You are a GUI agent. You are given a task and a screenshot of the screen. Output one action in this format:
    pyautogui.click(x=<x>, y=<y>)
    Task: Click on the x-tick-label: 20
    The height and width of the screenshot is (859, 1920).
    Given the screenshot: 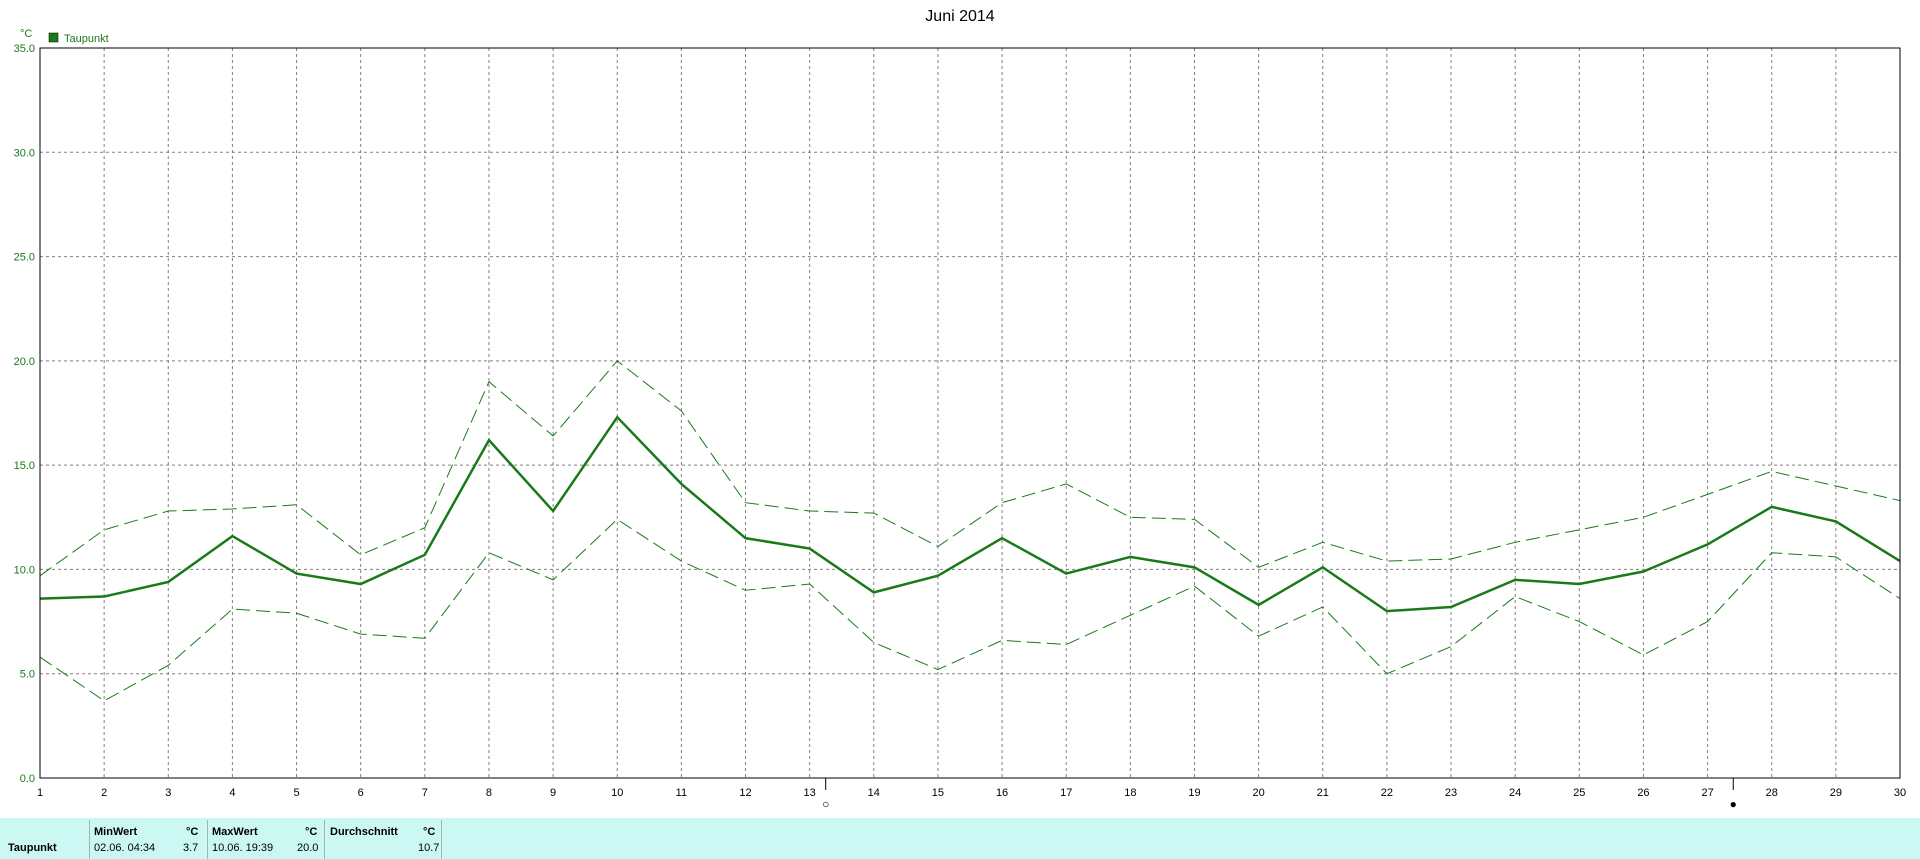 What is the action you would take?
    pyautogui.click(x=1258, y=793)
    